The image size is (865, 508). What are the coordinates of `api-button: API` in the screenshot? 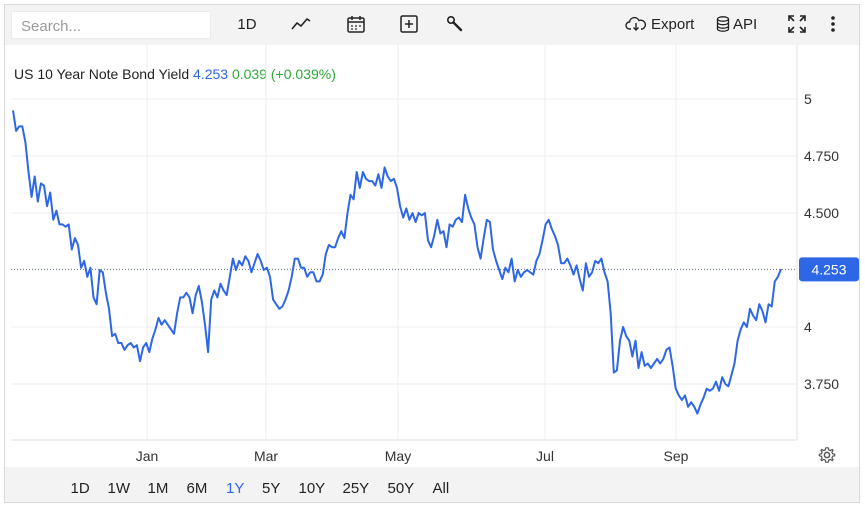 It's located at (739, 24).